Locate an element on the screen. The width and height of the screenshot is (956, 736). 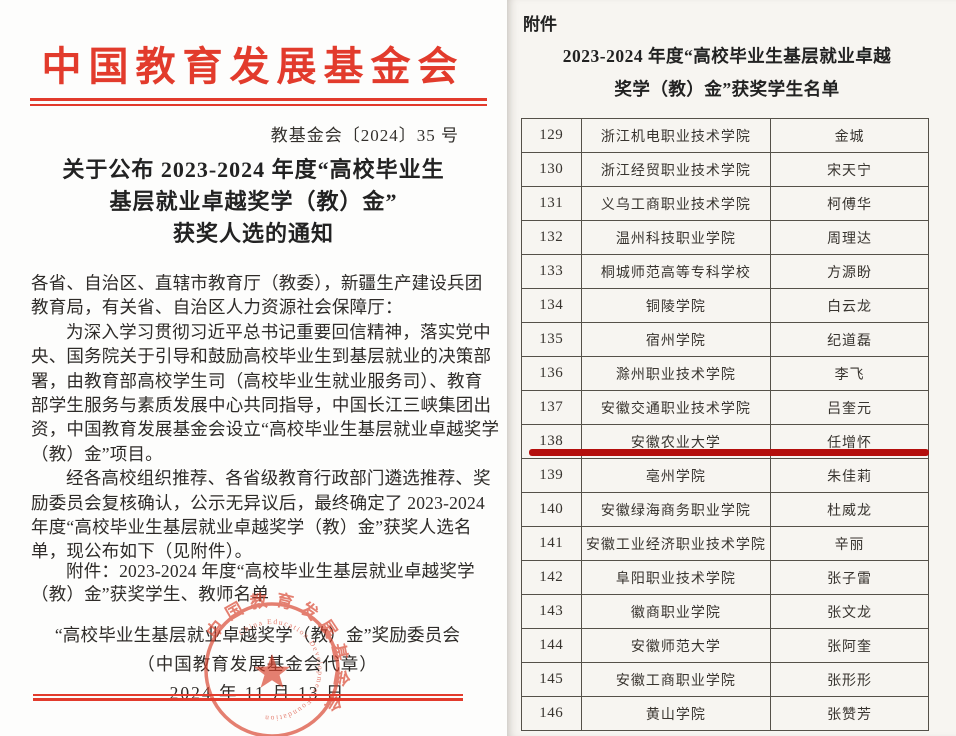
header-rule-thin is located at coordinates (258, 105).